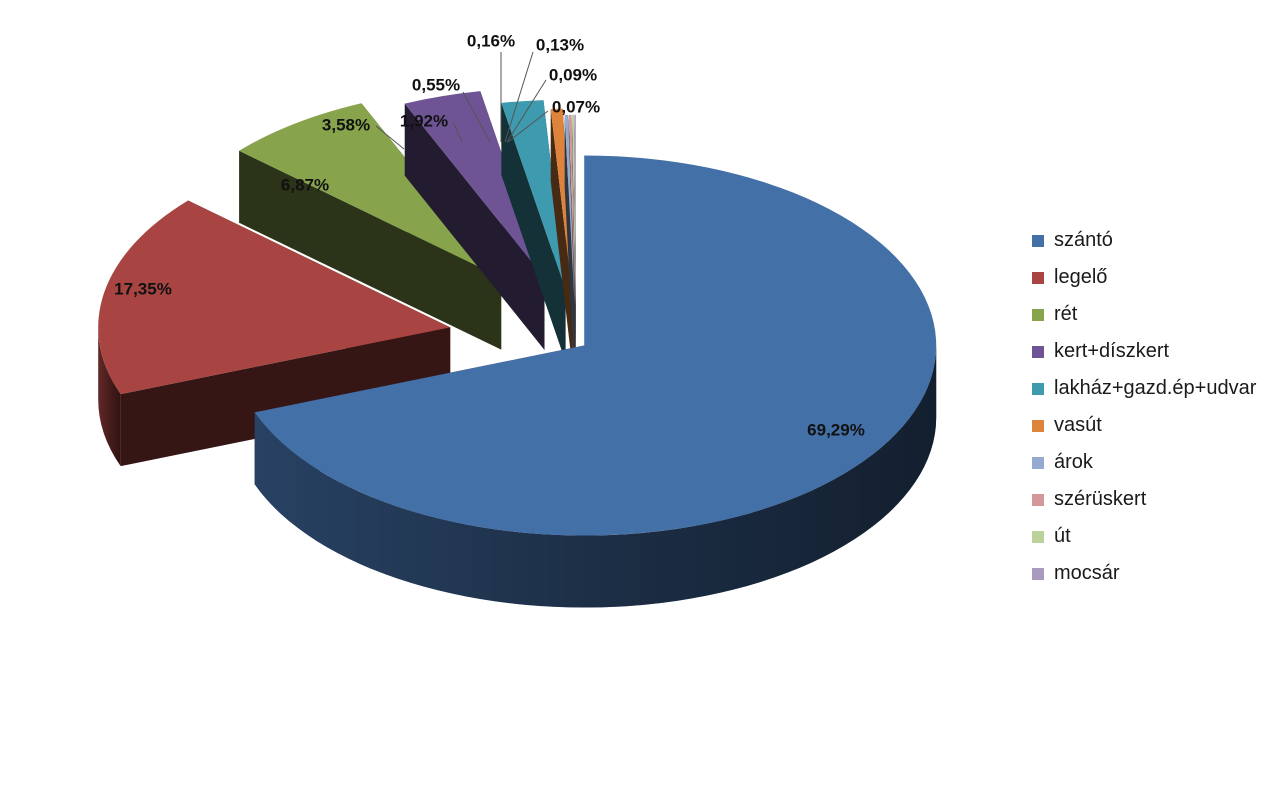 This screenshot has height=803, width=1275. I want to click on data-label-5: 1,92%, so click(424, 120).